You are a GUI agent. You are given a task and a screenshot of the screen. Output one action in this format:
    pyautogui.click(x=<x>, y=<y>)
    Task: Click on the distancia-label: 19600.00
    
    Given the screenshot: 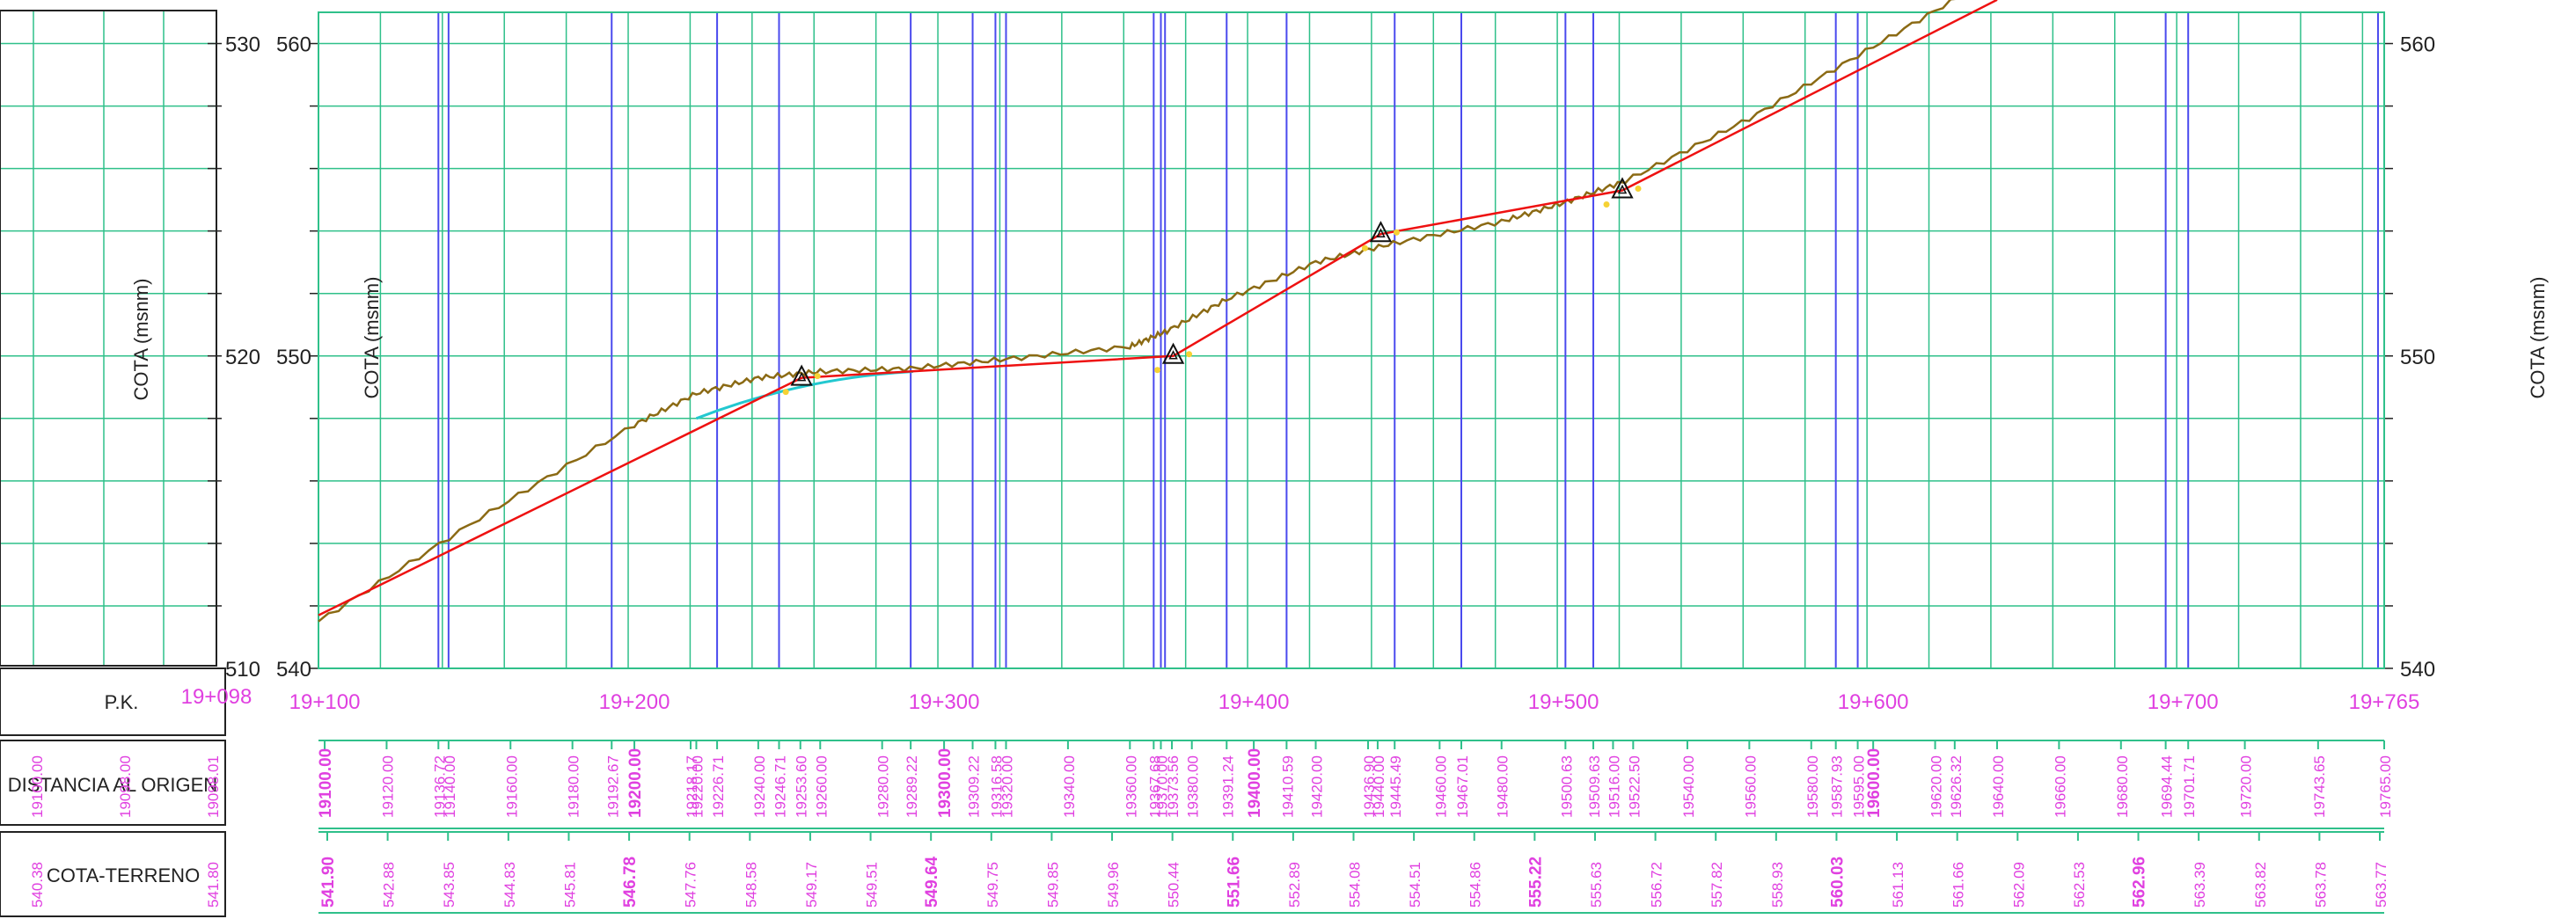 What is the action you would take?
    pyautogui.click(x=1875, y=783)
    